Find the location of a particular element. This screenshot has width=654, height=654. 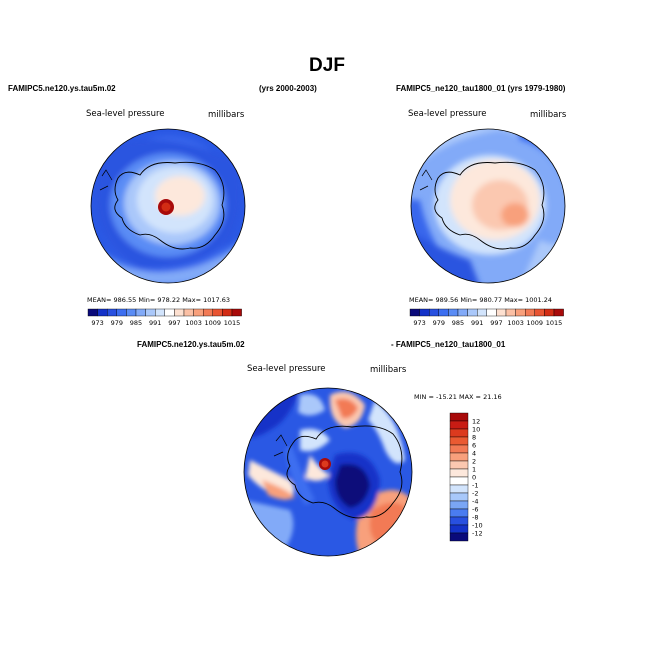

panel-difference-colorbar-label: 8 is located at coordinates (474, 437).